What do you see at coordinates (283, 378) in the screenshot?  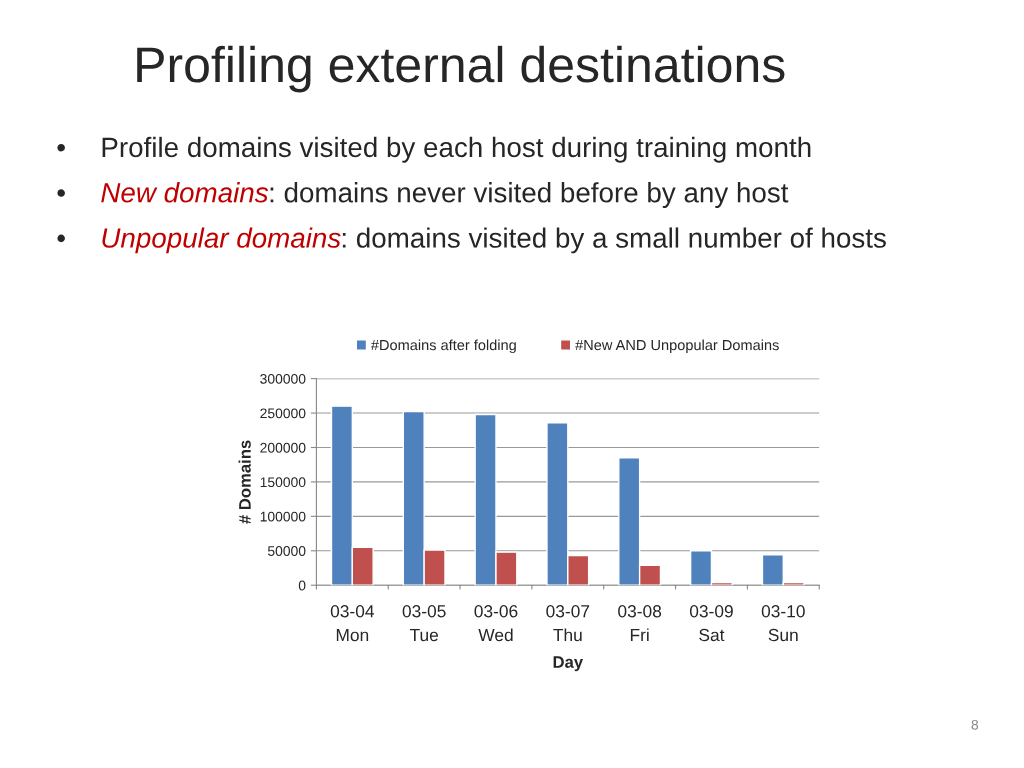 I see `y-tick-label: 300000` at bounding box center [283, 378].